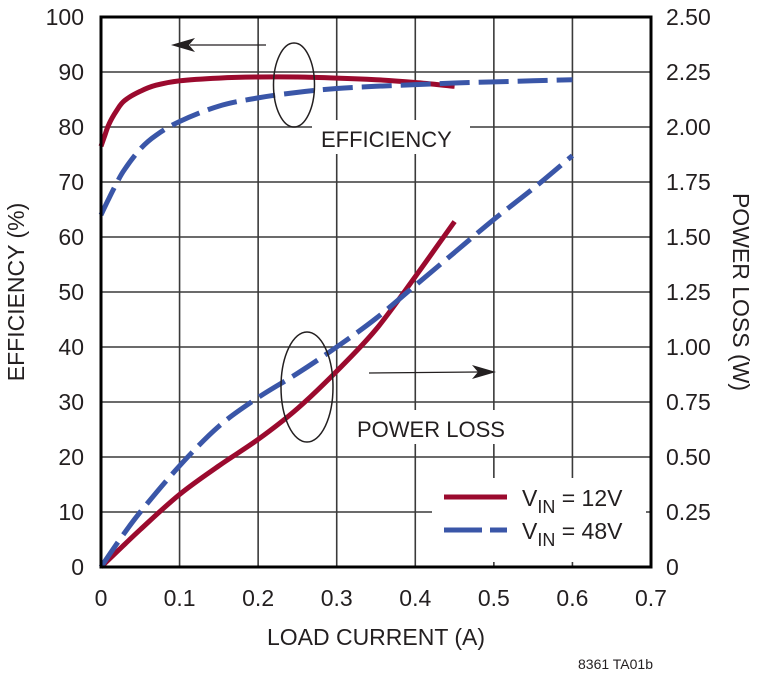  I want to click on x-tick-label: 0, so click(101, 598).